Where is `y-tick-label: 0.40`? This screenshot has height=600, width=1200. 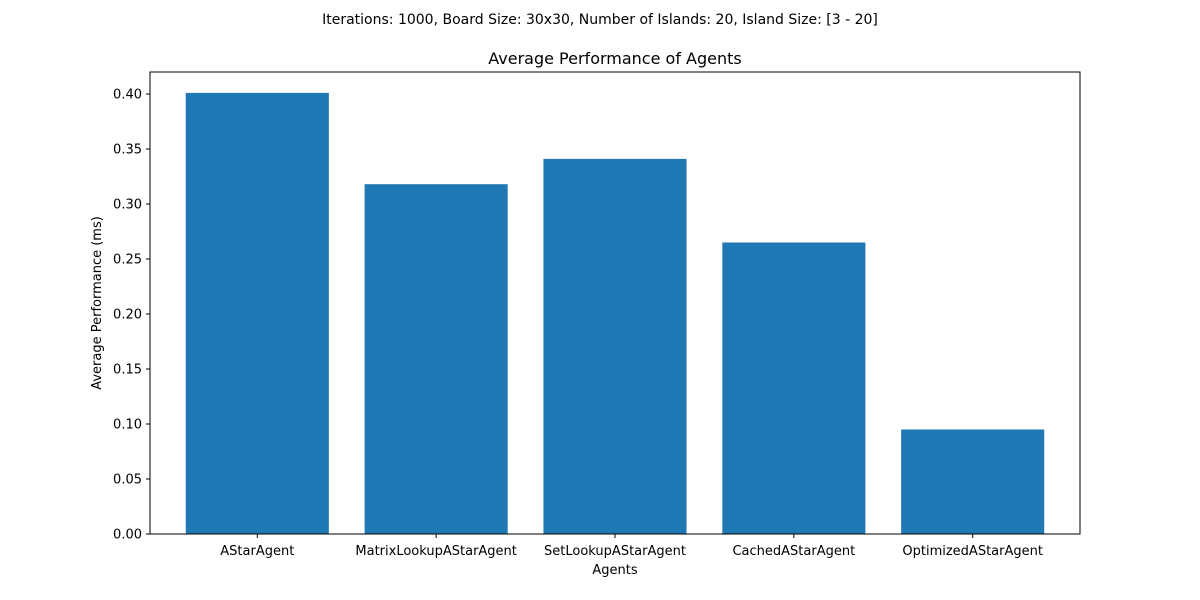
y-tick-label: 0.40 is located at coordinates (127, 95).